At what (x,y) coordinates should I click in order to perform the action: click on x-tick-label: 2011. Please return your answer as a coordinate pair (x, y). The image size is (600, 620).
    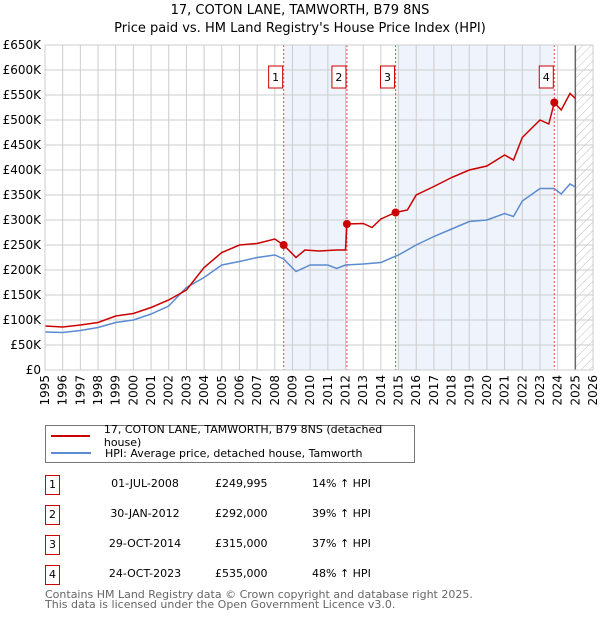
    Looking at the image, I should click on (328, 390).